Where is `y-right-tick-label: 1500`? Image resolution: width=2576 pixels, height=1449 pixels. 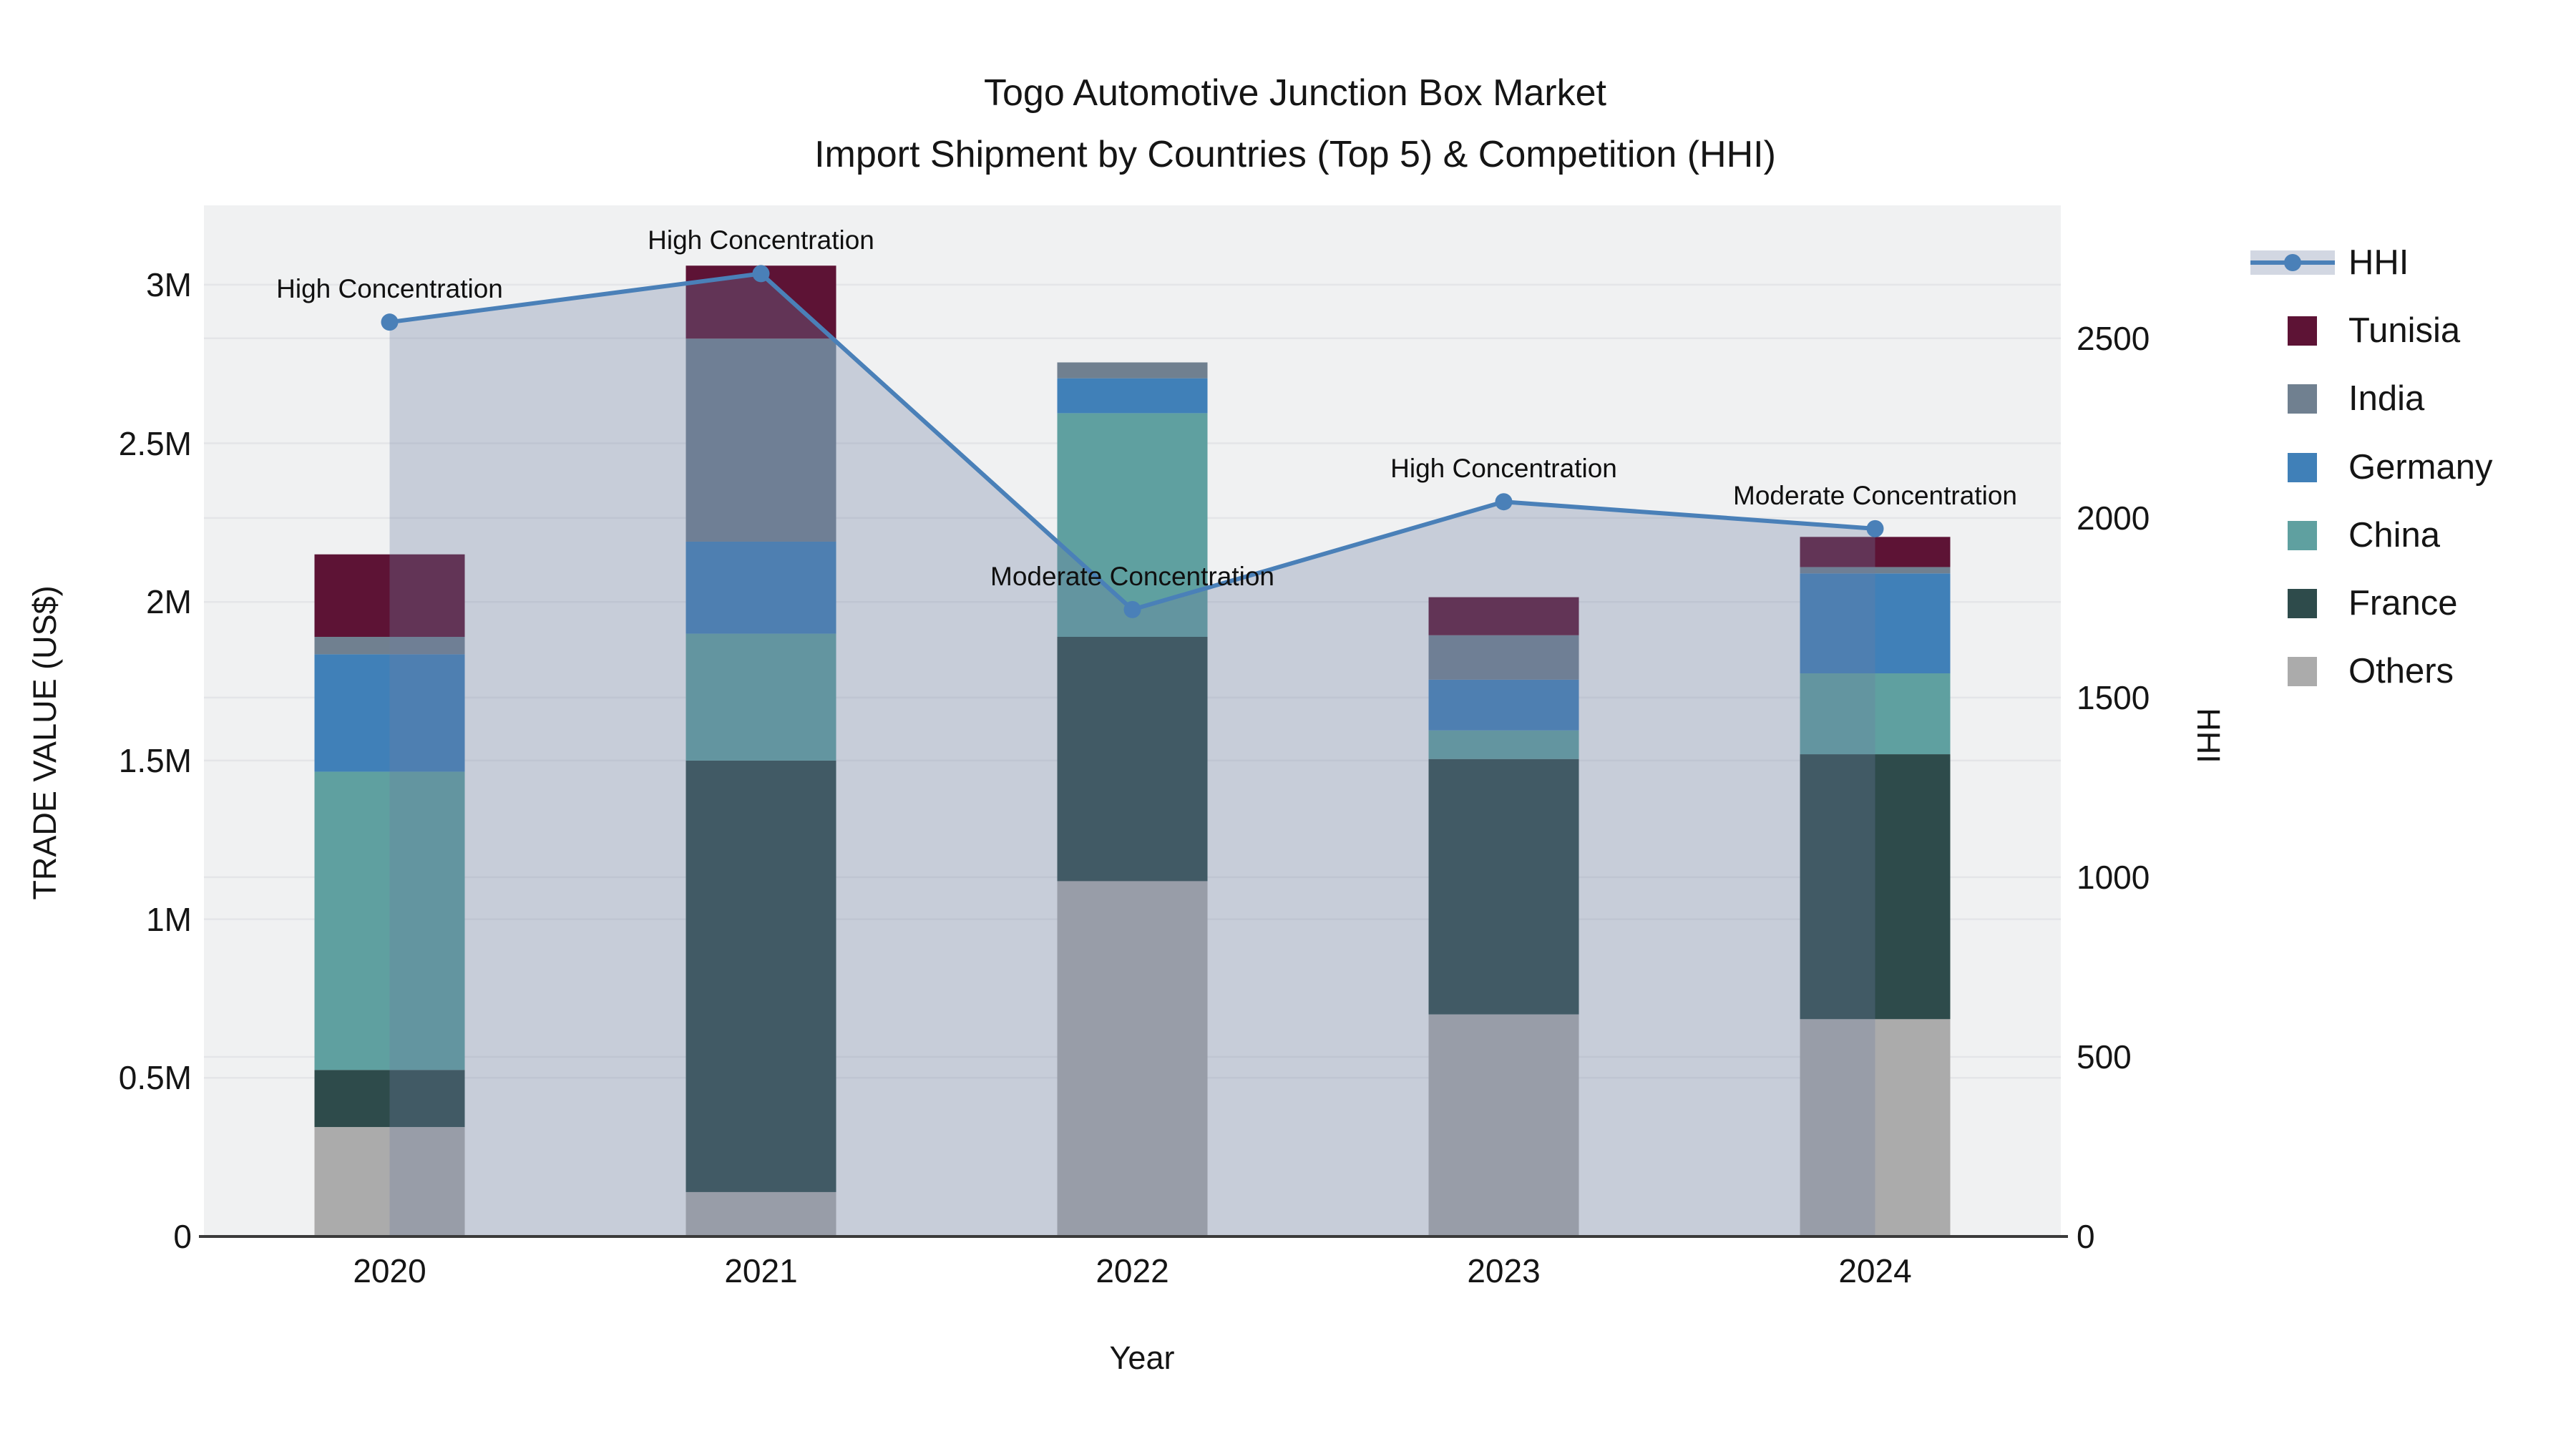 y-right-tick-label: 1500 is located at coordinates (2113, 697).